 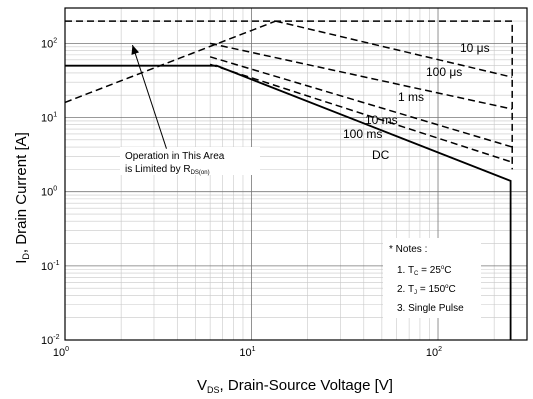 I want to click on area-arrow, so click(x=149, y=96).